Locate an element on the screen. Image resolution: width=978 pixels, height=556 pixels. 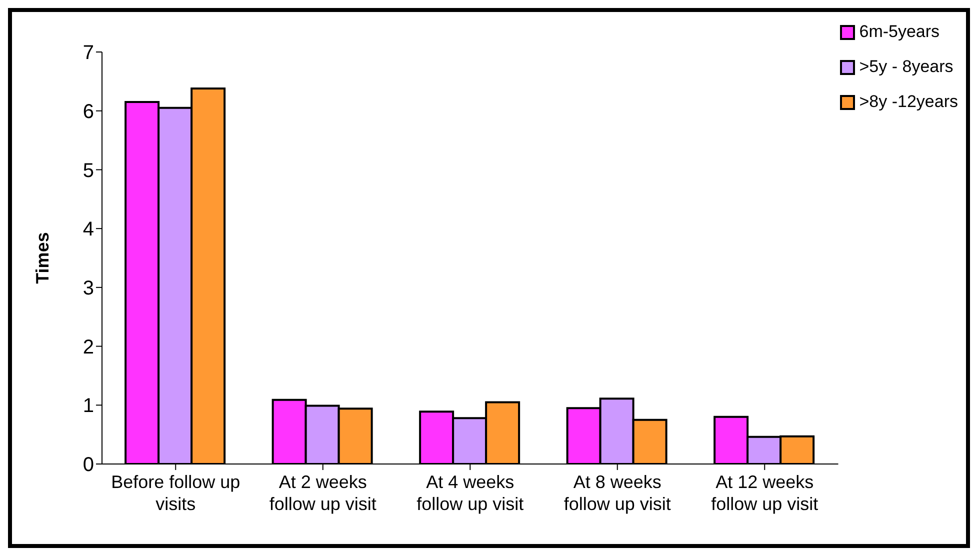
legend-label: >8y -12years is located at coordinates (908, 102).